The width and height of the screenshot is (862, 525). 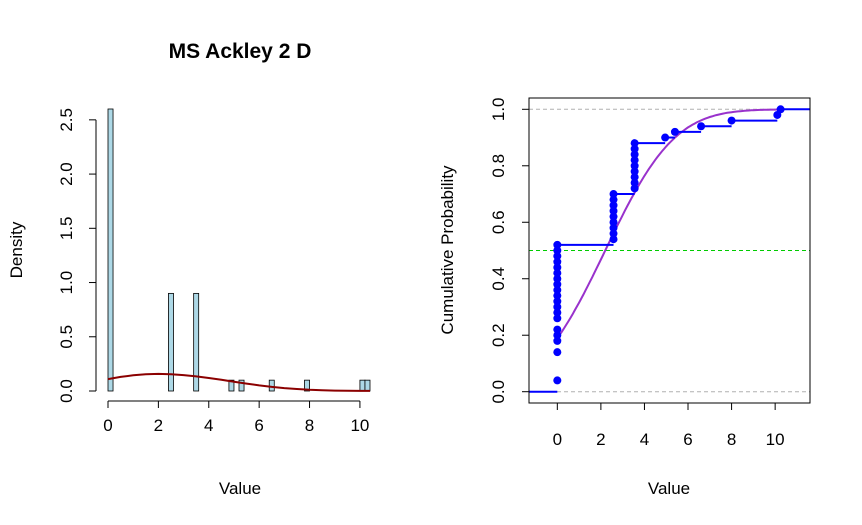 What do you see at coordinates (16, 249) in the screenshot?
I see `histogram-y-label: Density` at bounding box center [16, 249].